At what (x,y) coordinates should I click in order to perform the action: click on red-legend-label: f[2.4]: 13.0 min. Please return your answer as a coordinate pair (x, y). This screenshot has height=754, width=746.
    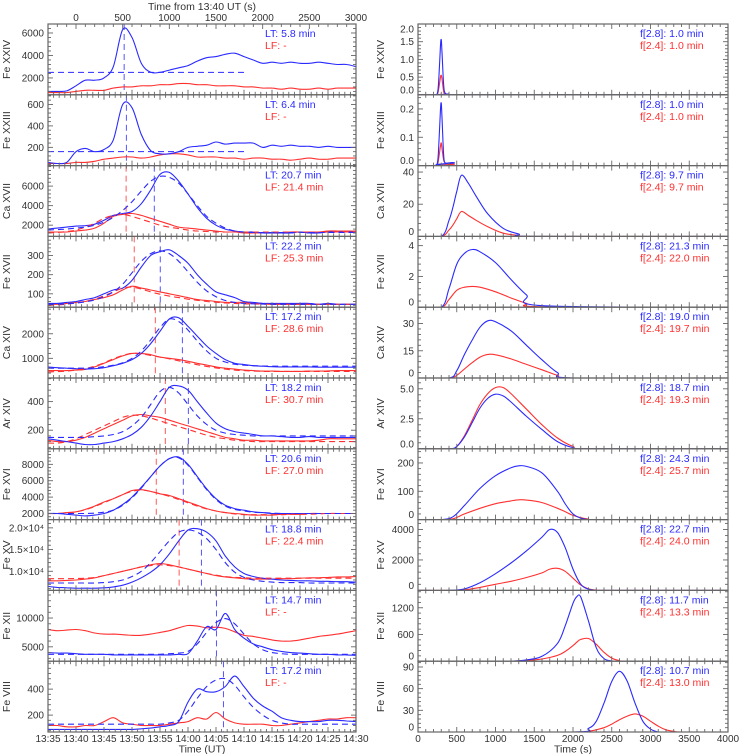
    Looking at the image, I should click on (675, 683).